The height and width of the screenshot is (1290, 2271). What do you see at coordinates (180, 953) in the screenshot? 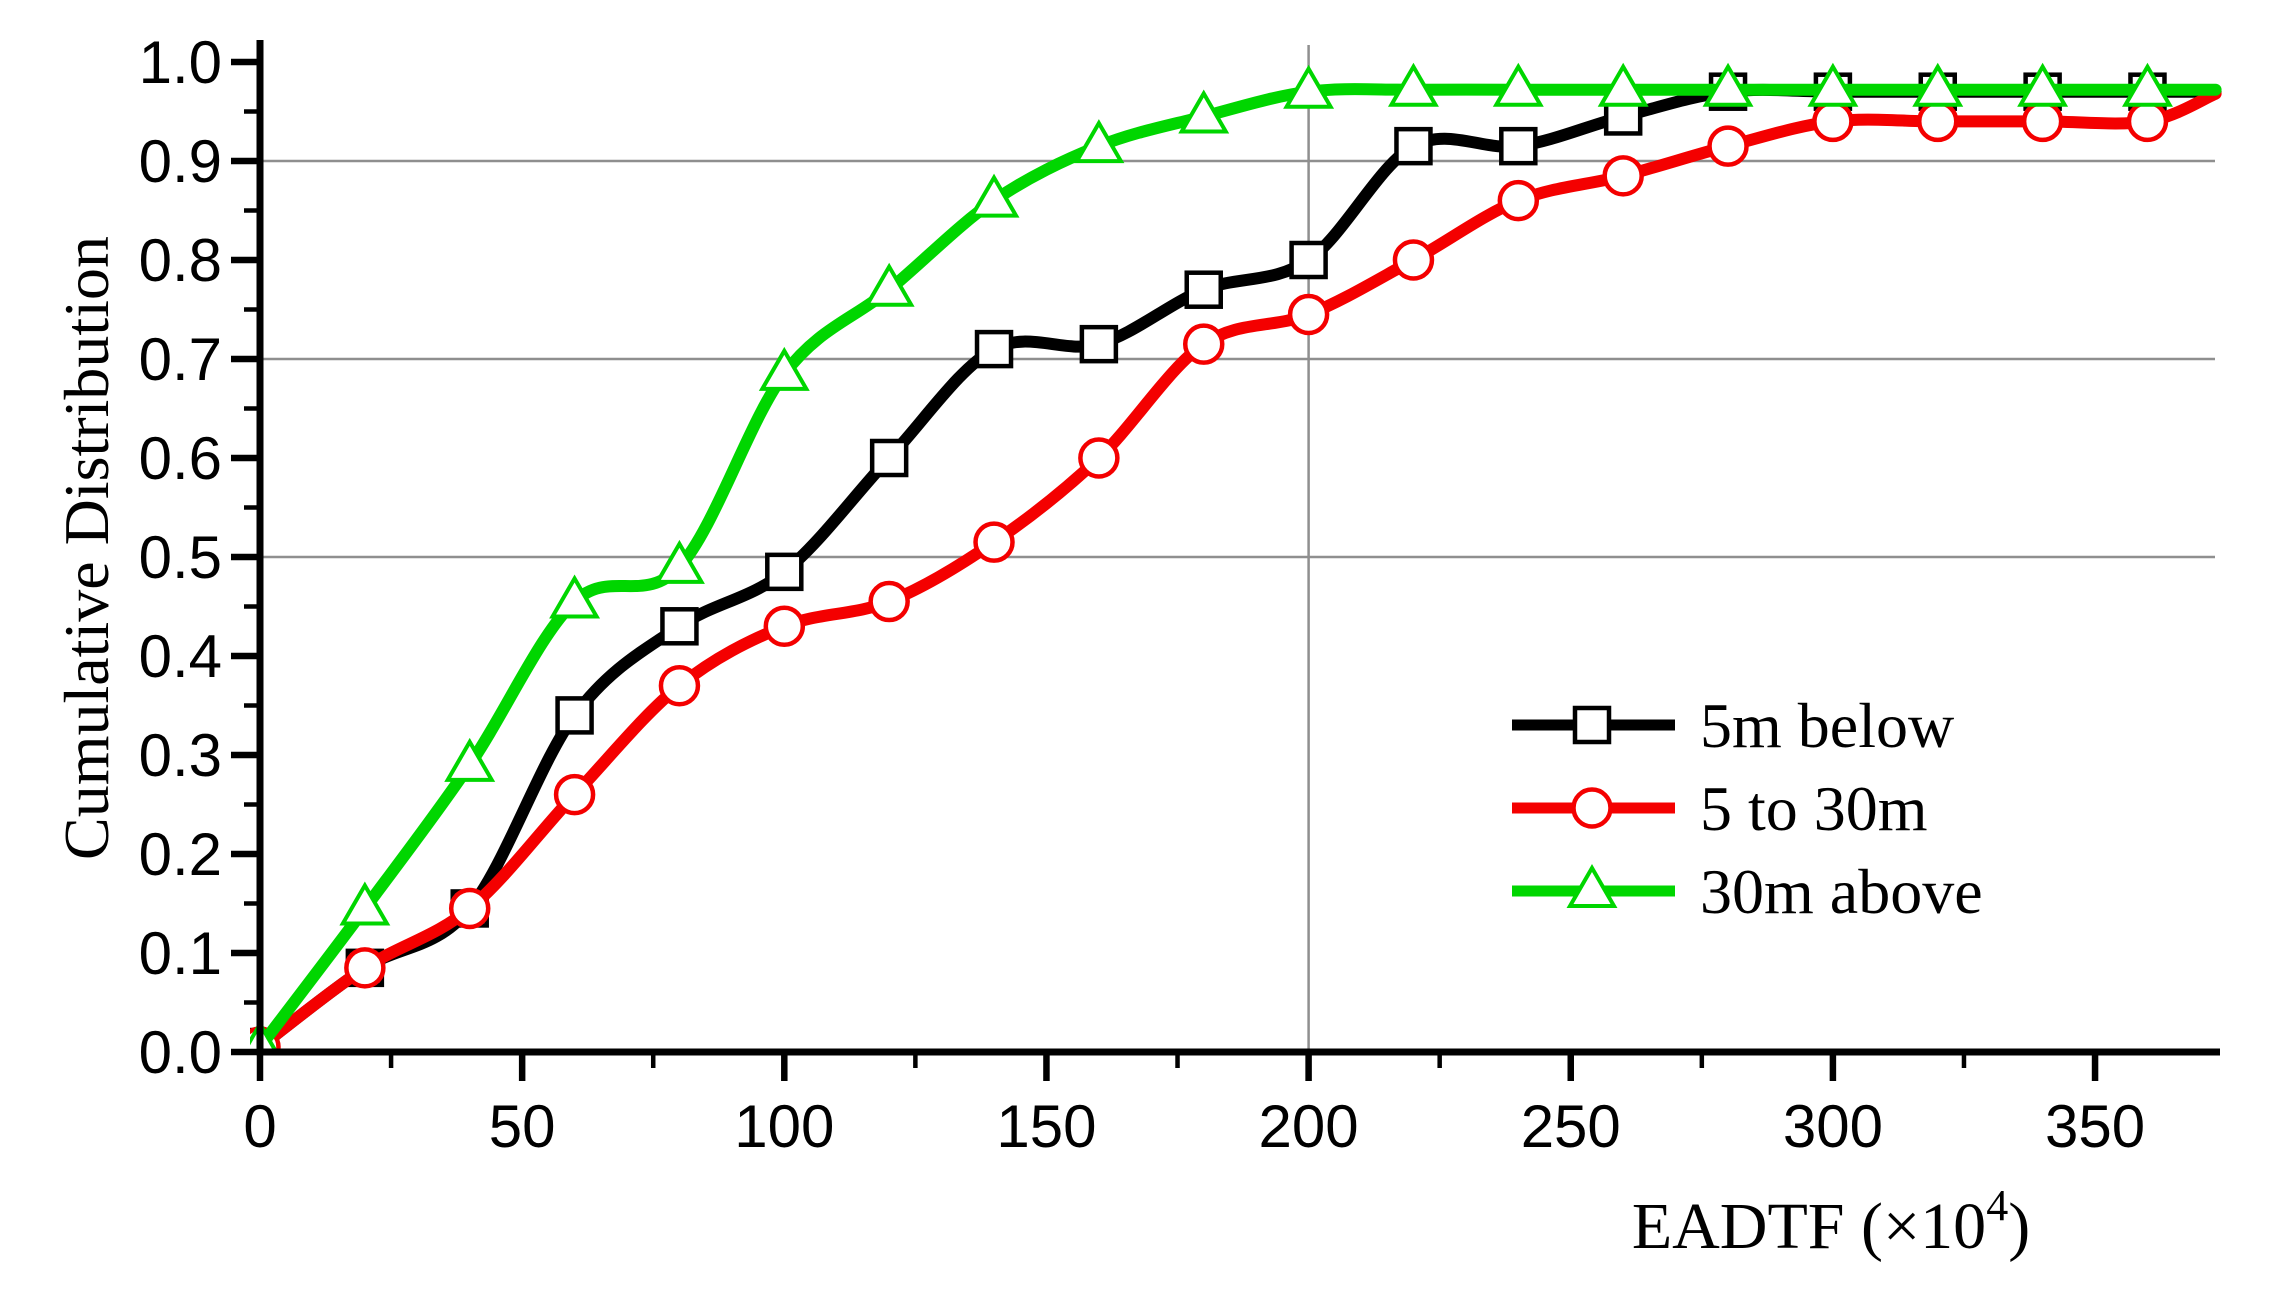
I see `y-tick-label-0.1: 0.1` at bounding box center [180, 953].